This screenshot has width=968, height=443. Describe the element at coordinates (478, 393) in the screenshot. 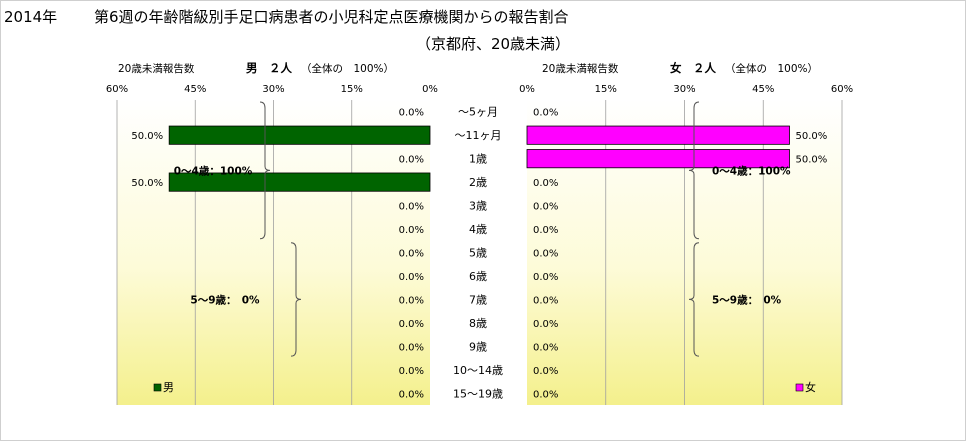

I see `category-label: 15～19歳` at that location.